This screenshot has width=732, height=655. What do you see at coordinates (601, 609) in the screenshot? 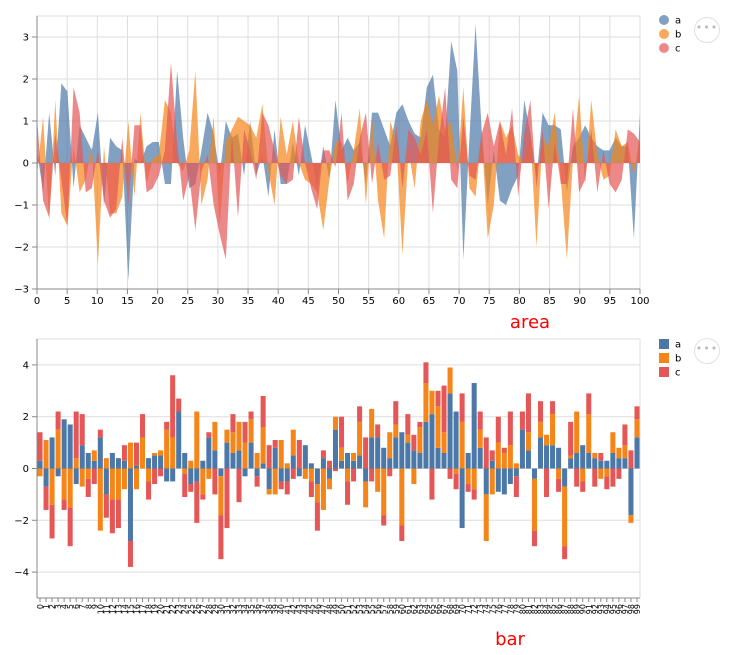
I see `x-tick-label: 93` at bounding box center [601, 609].